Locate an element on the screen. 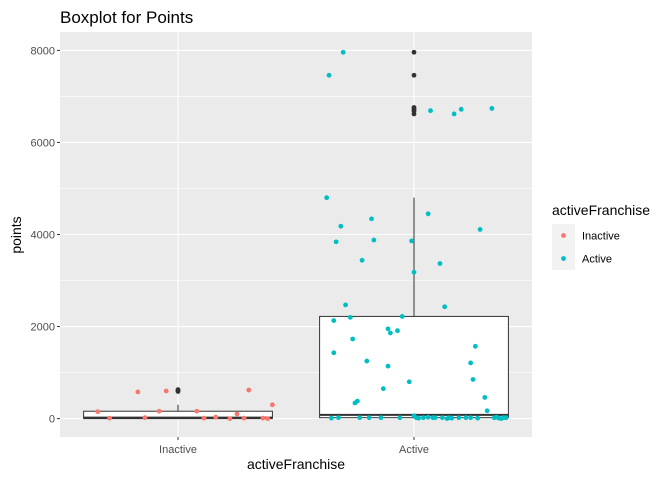  chart-title: Boxplot for Points is located at coordinates (126, 17).